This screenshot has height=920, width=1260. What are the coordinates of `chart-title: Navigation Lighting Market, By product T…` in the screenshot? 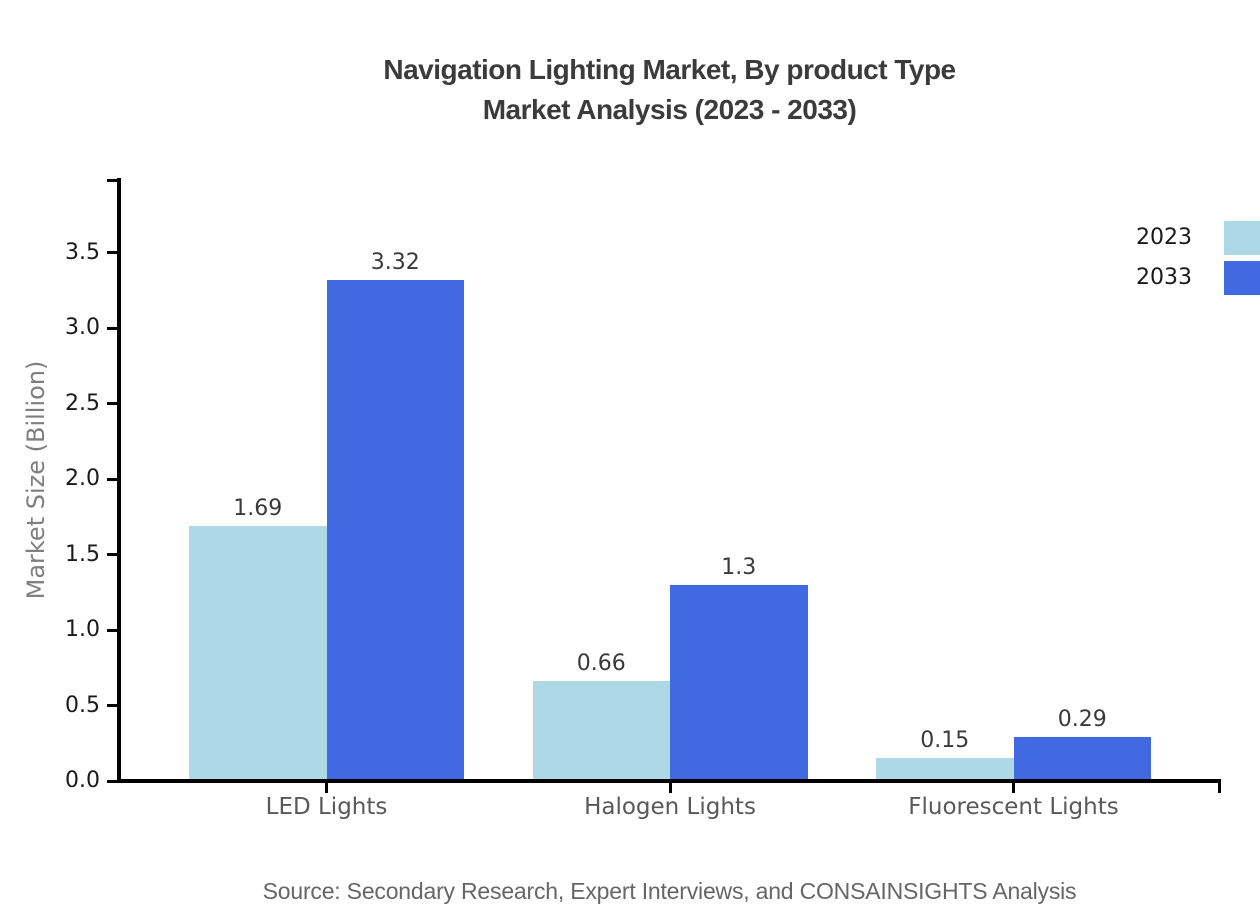 It's located at (669, 90).